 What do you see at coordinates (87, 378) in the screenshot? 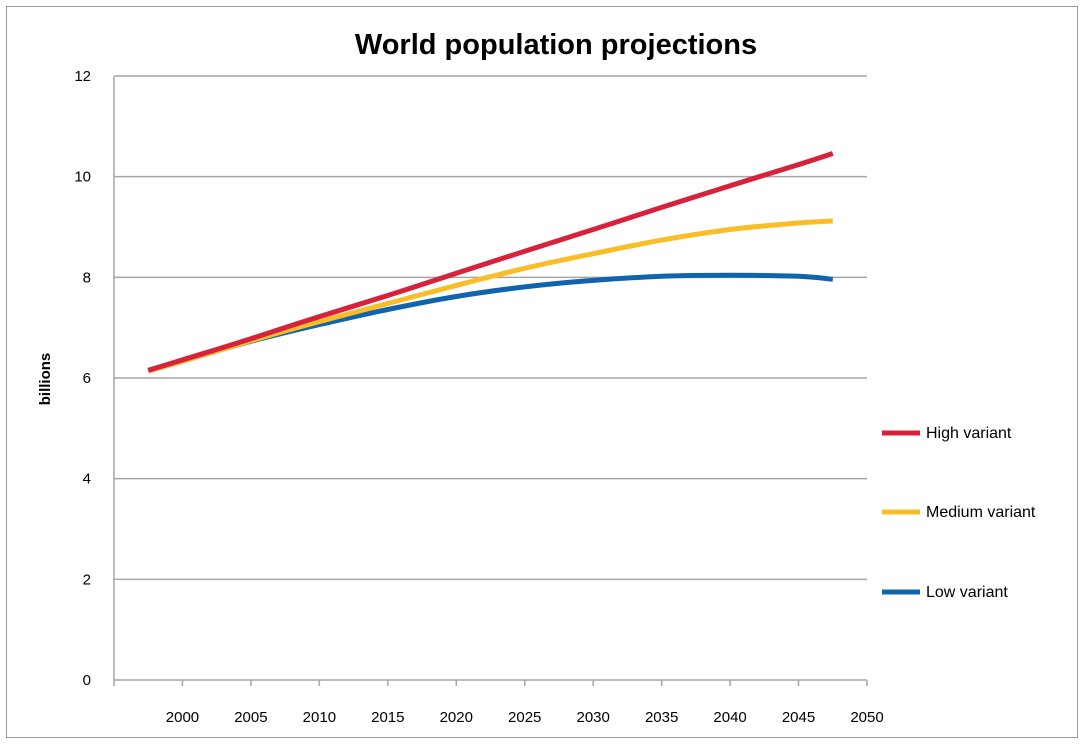
I see `y-tick-label-6: 6` at bounding box center [87, 378].